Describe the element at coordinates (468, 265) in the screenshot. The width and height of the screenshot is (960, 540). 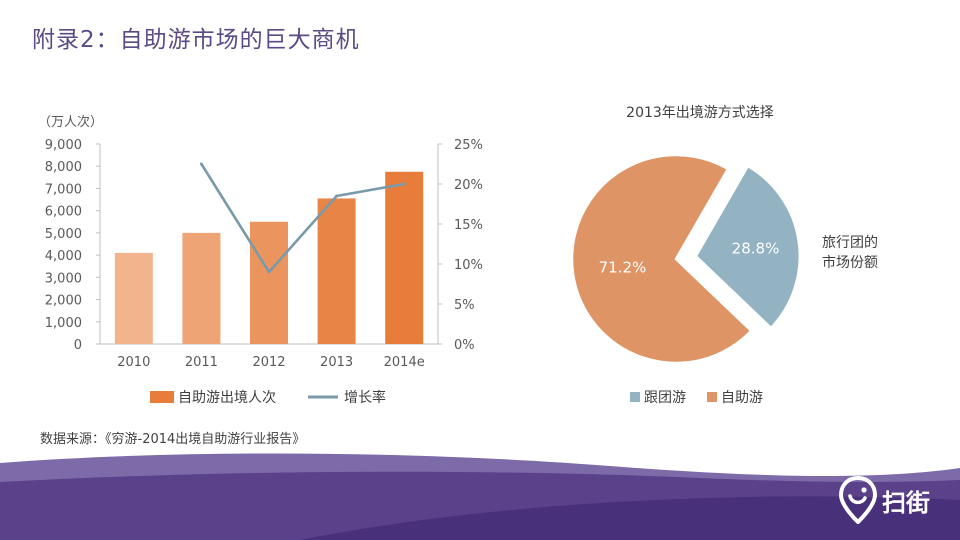
I see `right-tick-label: 10%` at that location.